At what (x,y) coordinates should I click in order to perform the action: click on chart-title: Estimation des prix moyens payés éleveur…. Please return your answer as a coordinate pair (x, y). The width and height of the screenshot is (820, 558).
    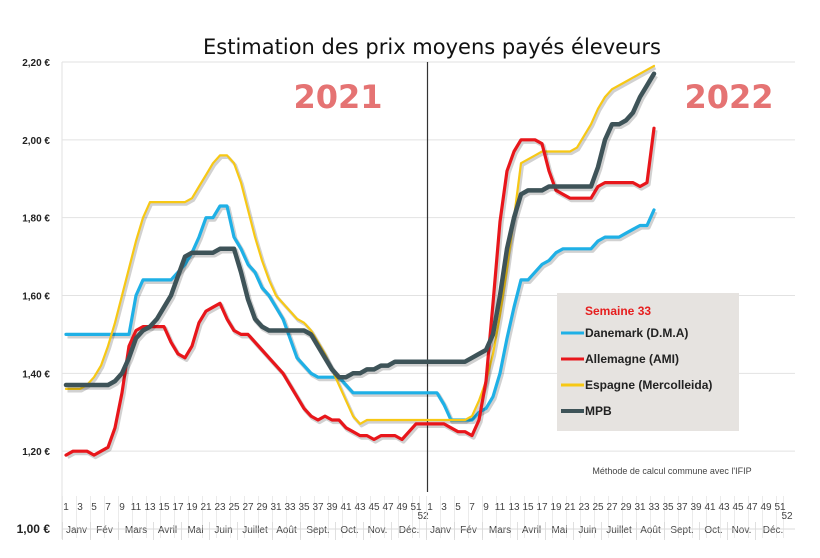
    Looking at the image, I should click on (432, 47).